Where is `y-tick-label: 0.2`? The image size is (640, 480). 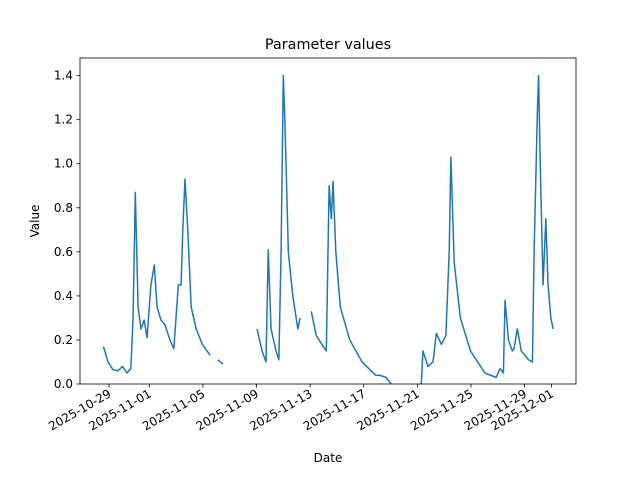 y-tick-label: 0.2 is located at coordinates (63, 340).